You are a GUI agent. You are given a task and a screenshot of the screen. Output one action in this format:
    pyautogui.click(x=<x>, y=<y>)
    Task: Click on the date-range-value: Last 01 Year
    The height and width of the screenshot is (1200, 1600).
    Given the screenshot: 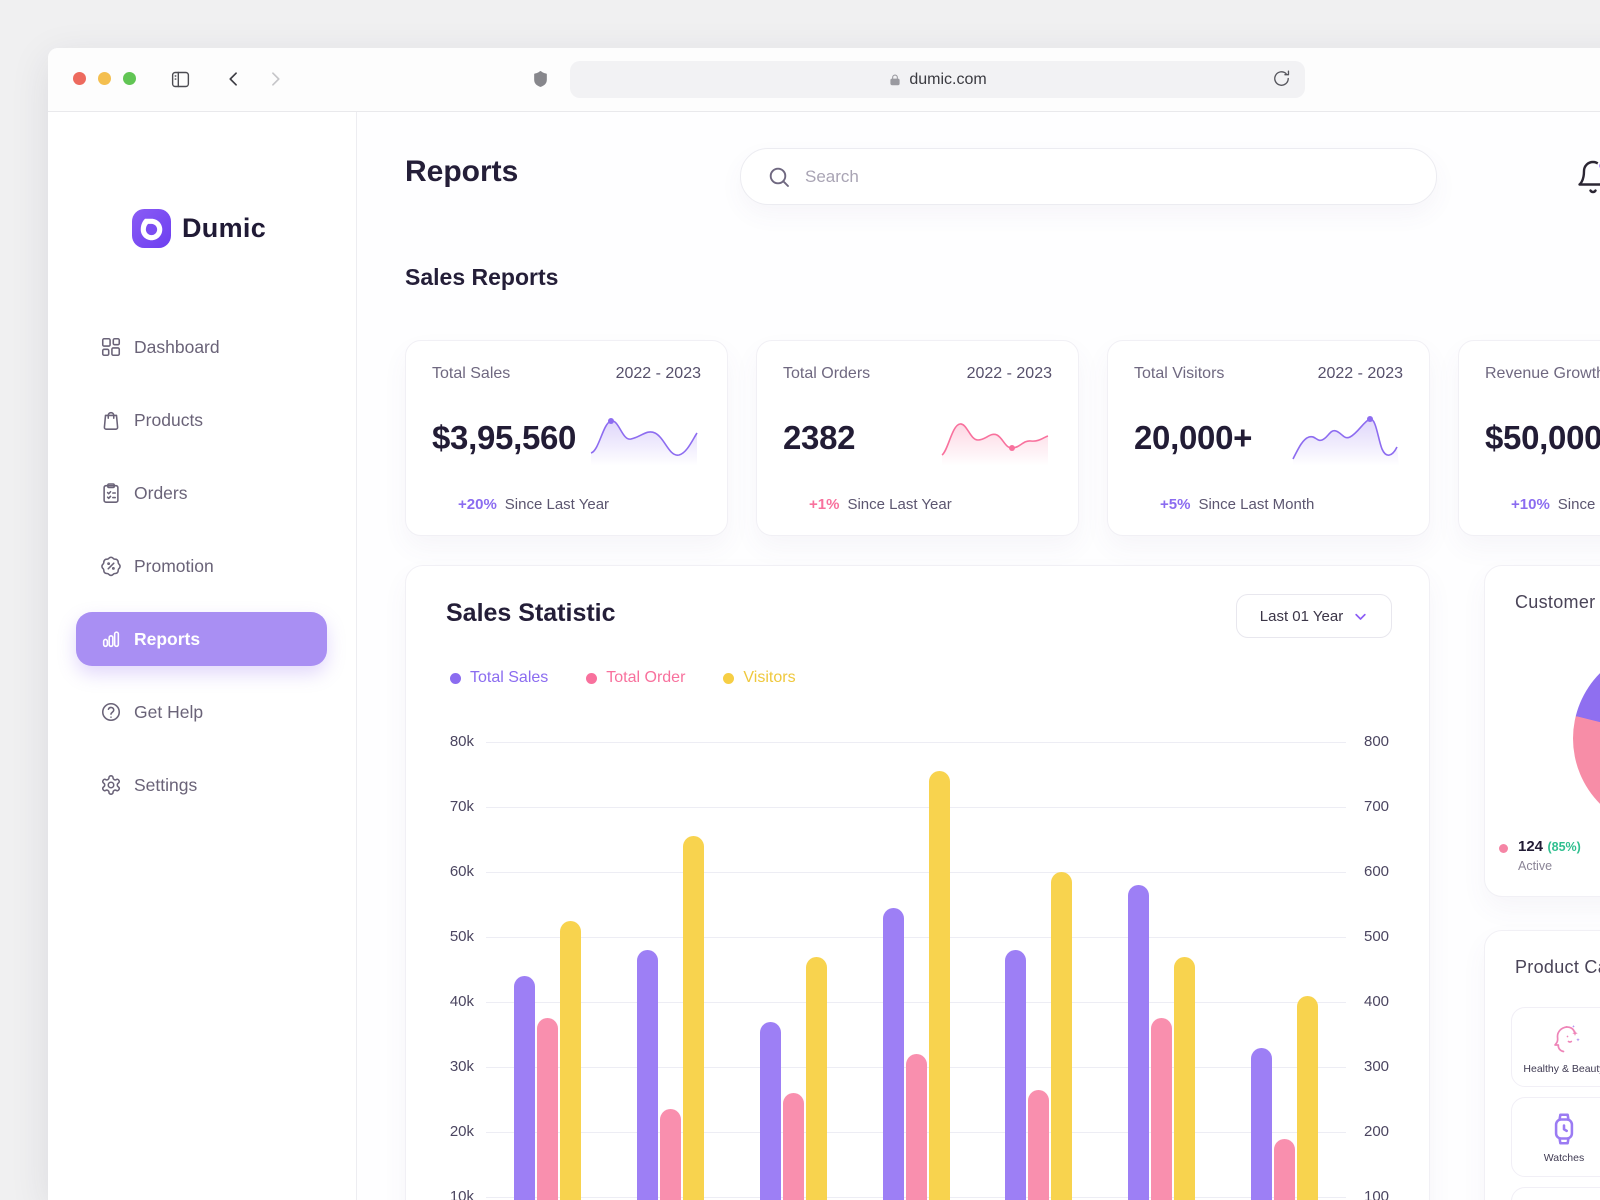 What is the action you would take?
    pyautogui.click(x=1301, y=616)
    